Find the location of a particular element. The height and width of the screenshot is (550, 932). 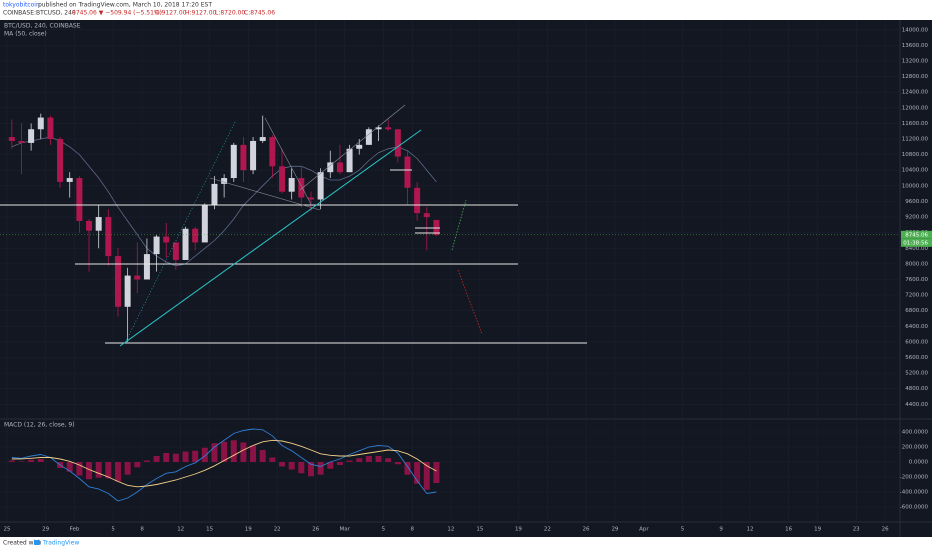

x-tick-label: 9 is located at coordinates (721, 530).